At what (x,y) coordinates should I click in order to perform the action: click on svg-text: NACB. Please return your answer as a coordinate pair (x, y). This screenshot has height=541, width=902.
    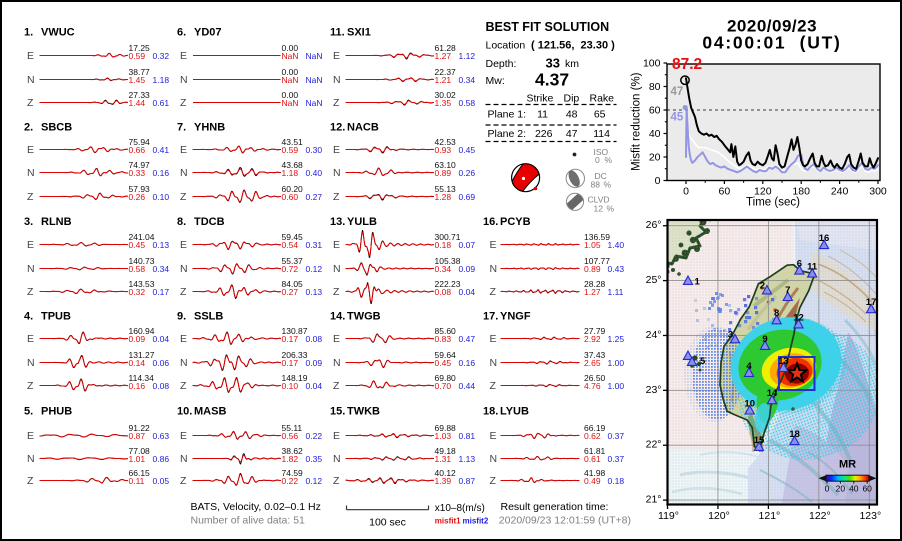
    Looking at the image, I should click on (363, 128).